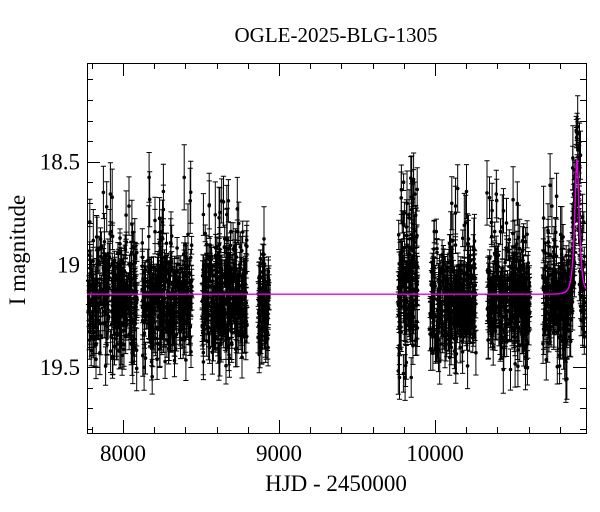 This screenshot has height=512, width=600. What do you see at coordinates (336, 483) in the screenshot?
I see `x-axis-label: HJD - 2450000` at bounding box center [336, 483].